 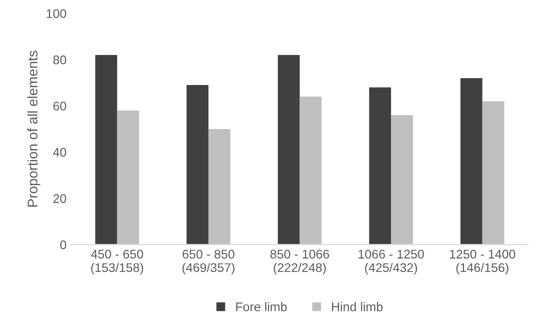 I want to click on x-tick-label: 850 - 1066 (222/248), so click(x=300, y=262).